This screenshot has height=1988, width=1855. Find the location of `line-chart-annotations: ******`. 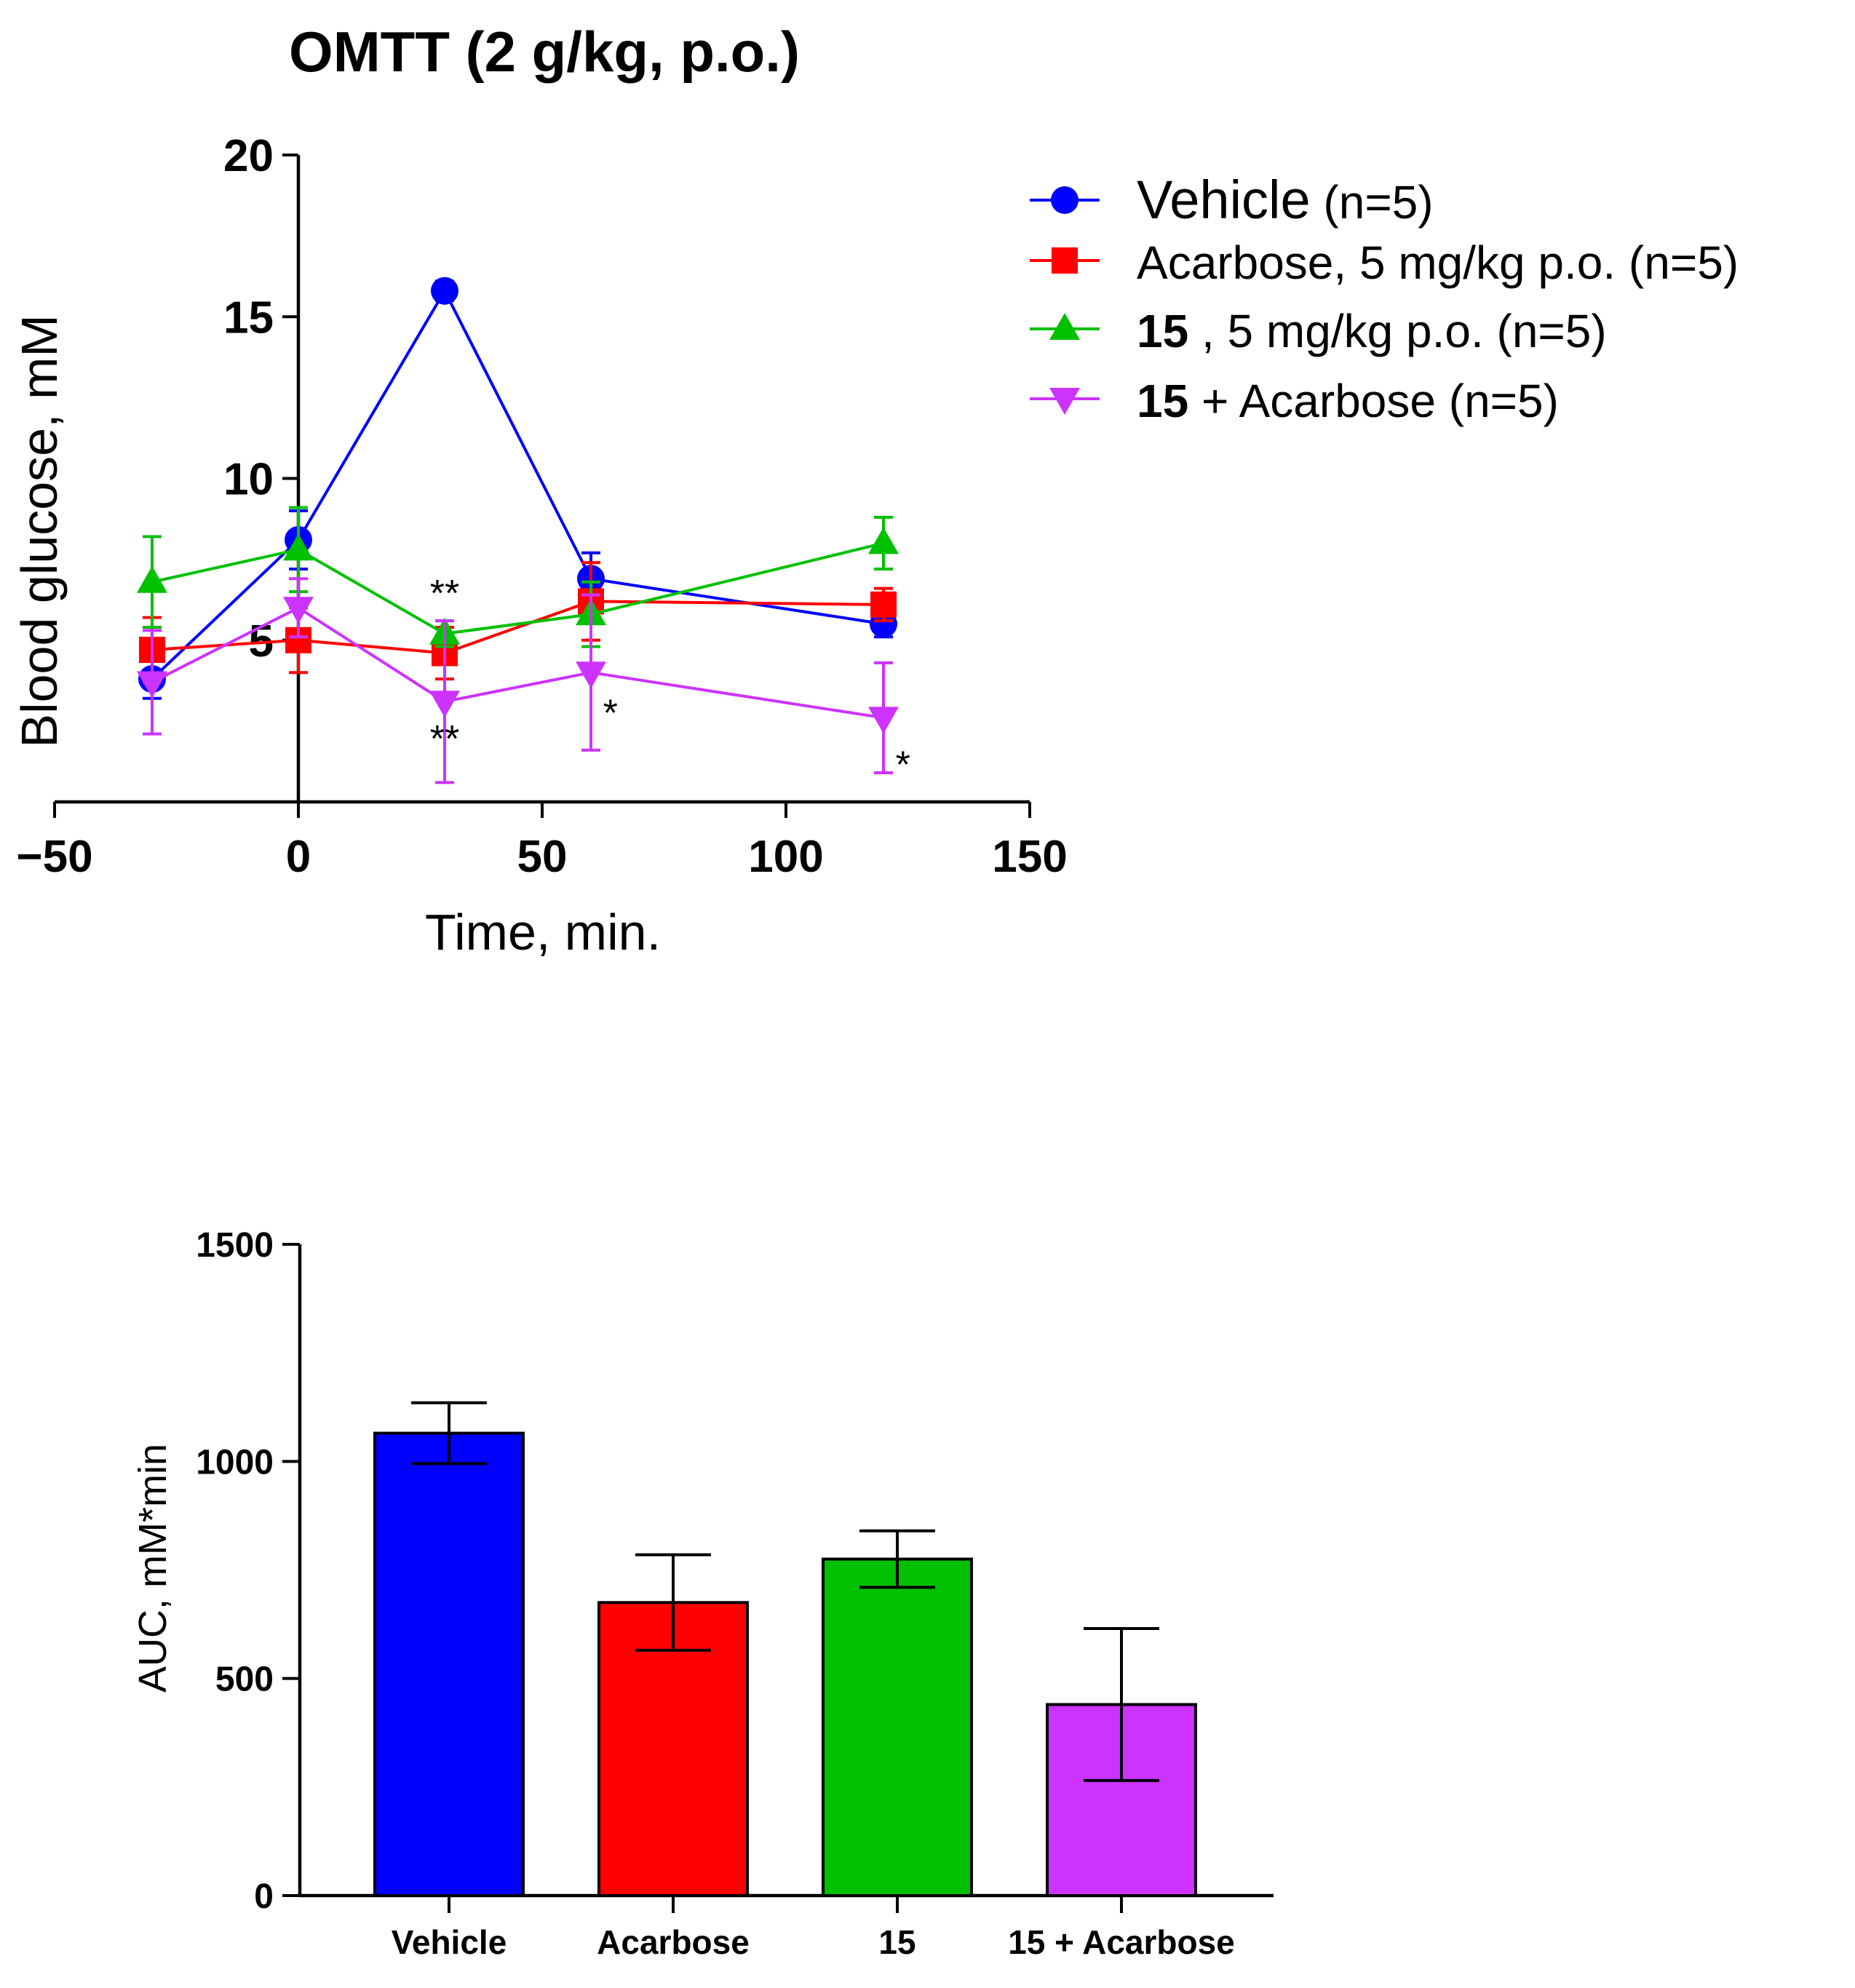

line-chart-annotations: ****** is located at coordinates (670, 680).